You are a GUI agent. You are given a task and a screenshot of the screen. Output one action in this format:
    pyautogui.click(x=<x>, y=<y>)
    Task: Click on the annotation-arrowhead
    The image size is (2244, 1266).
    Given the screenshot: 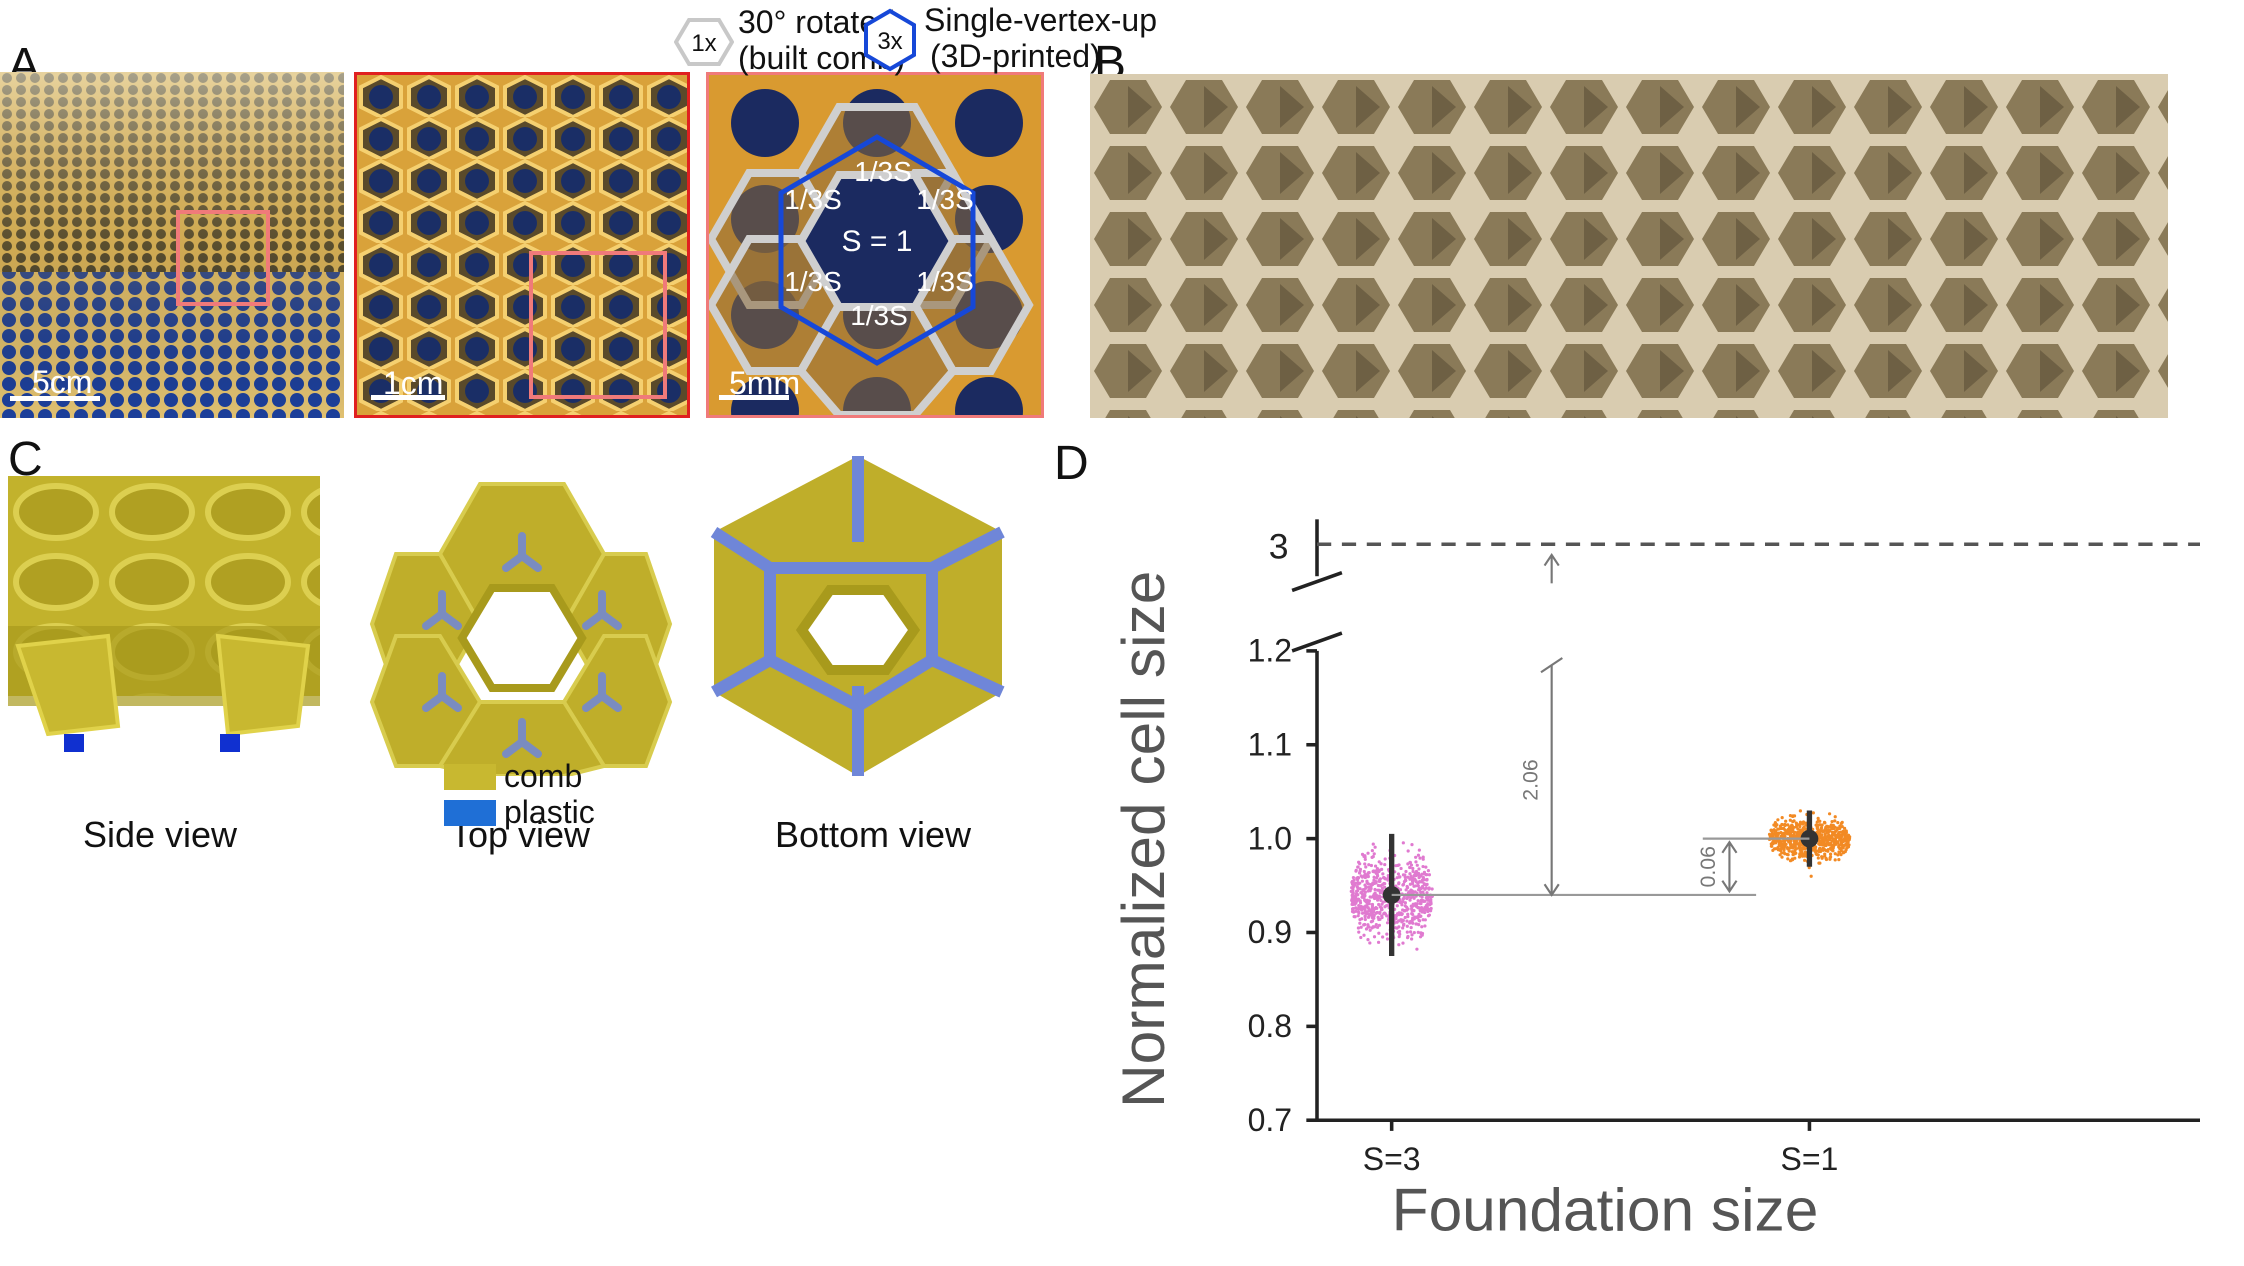 What is the action you would take?
    pyautogui.click(x=1551, y=559)
    